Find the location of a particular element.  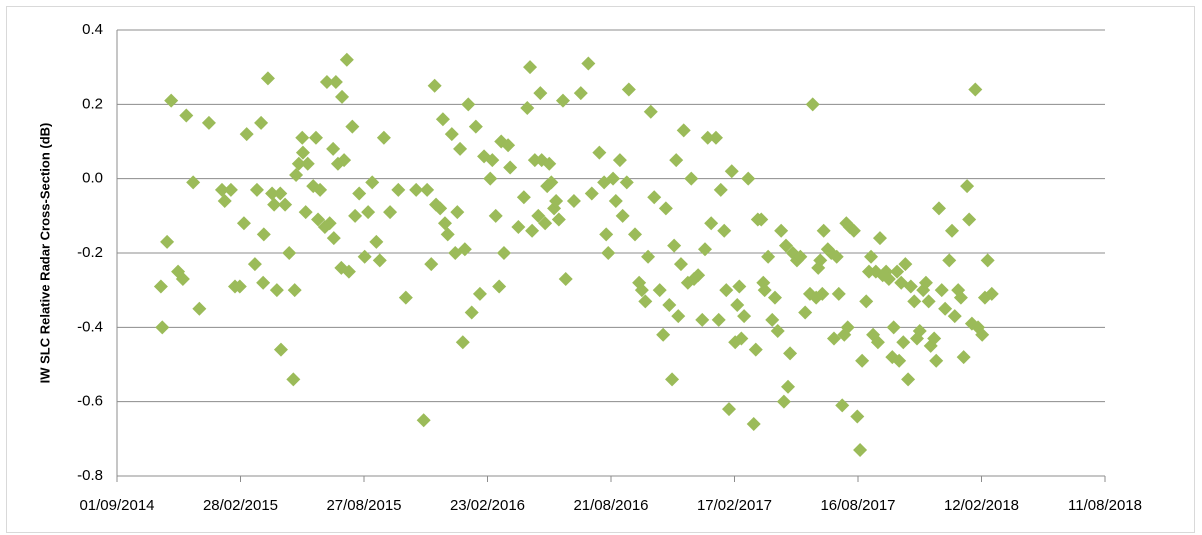

x-tick-label: 11/08/2018 is located at coordinates (1105, 505).